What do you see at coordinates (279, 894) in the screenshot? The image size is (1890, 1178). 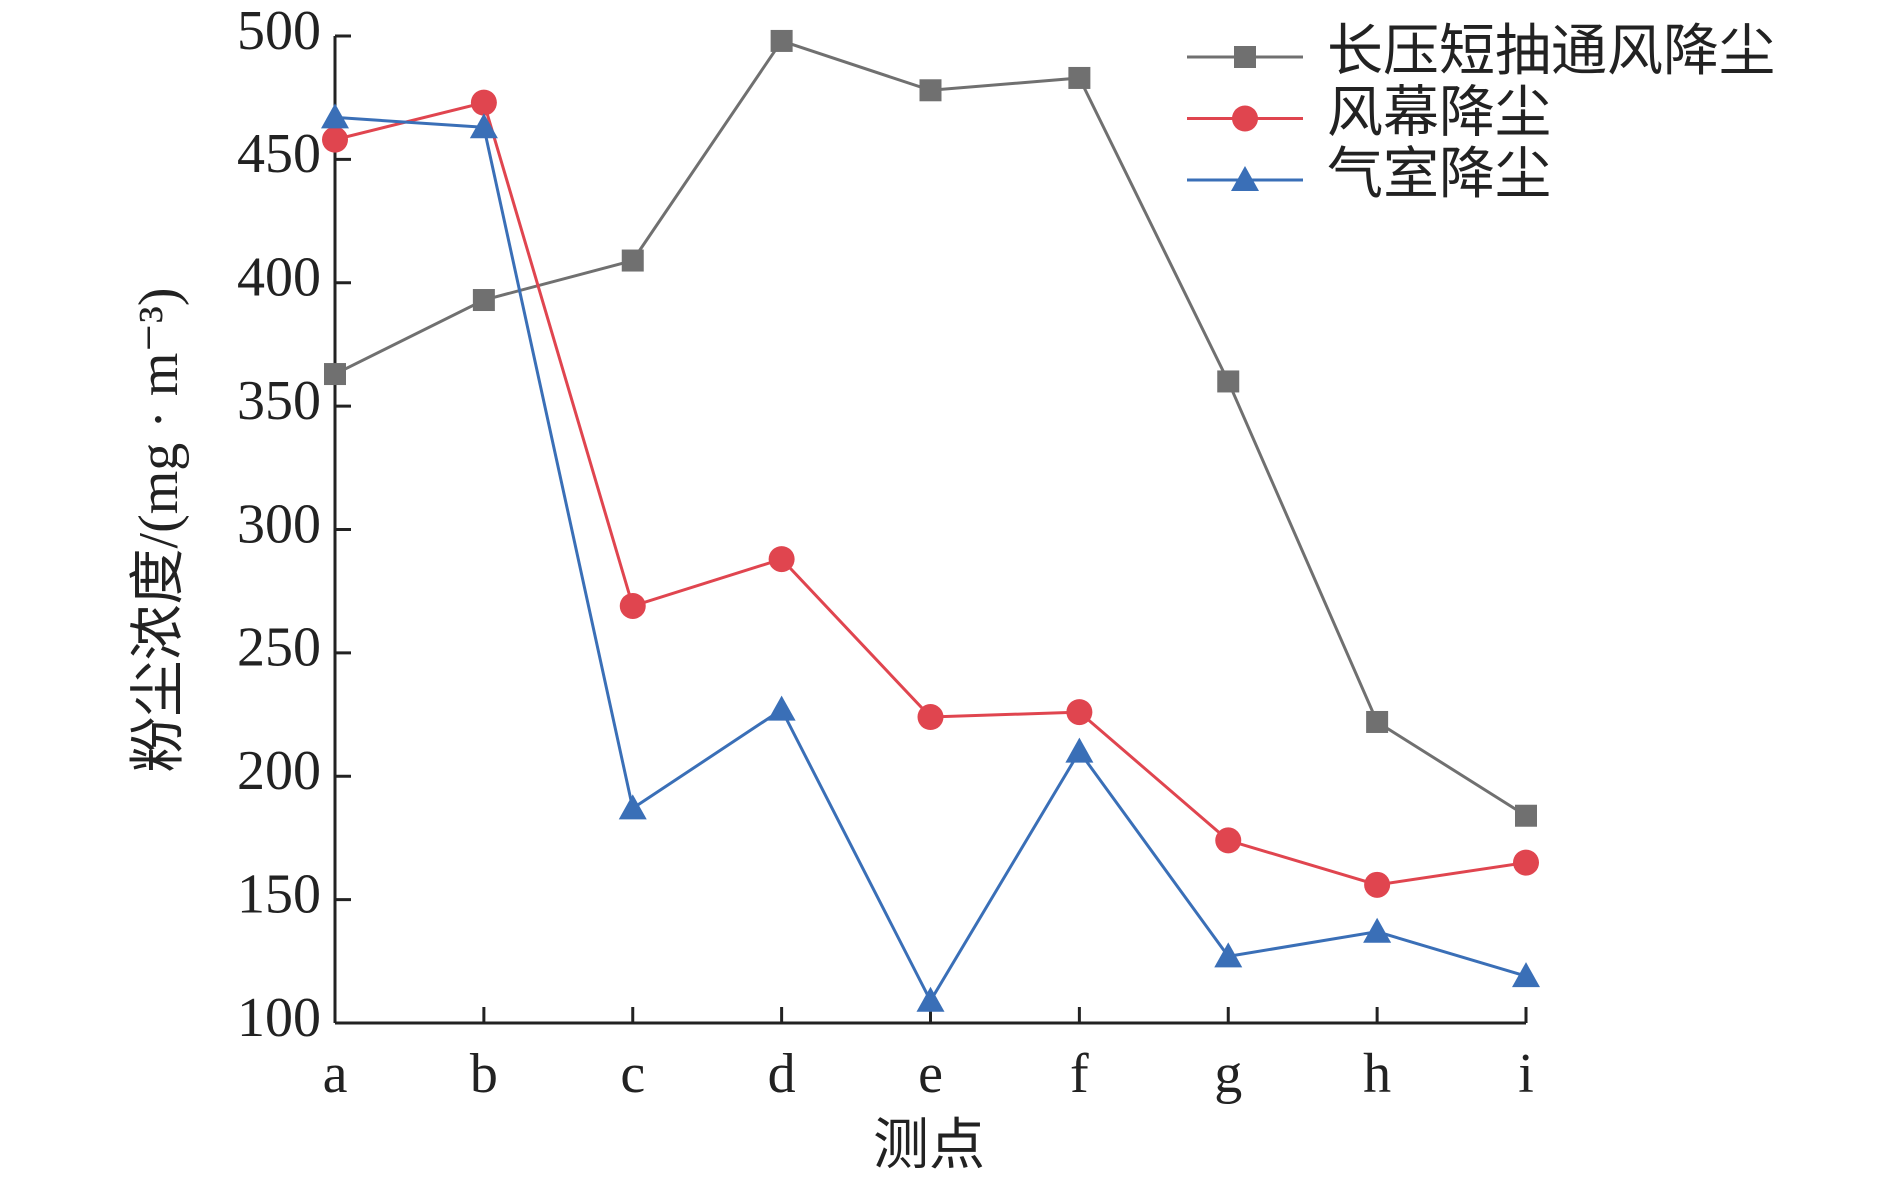 I see `y-tick-label: 150` at bounding box center [279, 894].